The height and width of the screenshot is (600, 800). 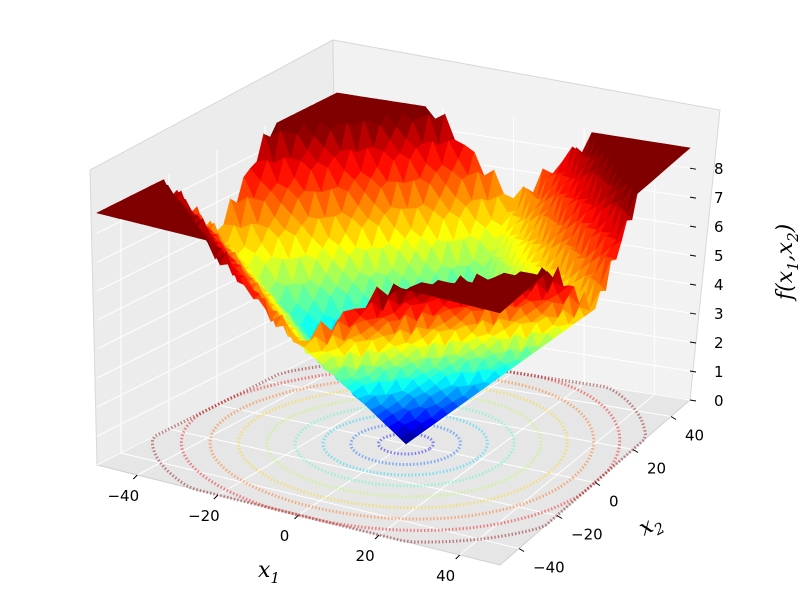 I want to click on wall-grid-z, so click(x=217, y=405).